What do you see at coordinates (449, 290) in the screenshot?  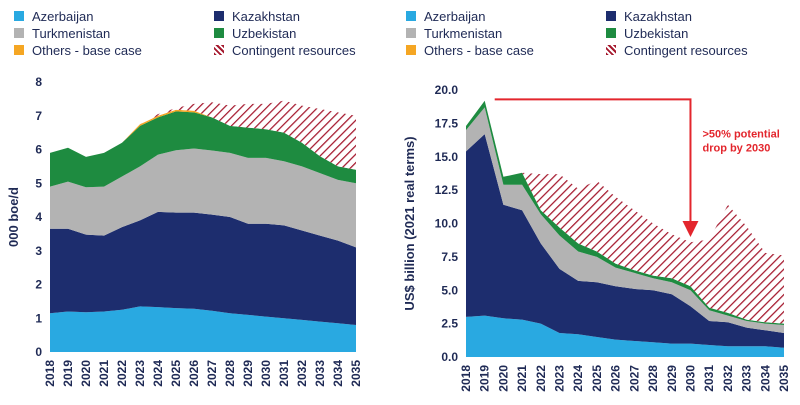 I see `right-y-tick-label: 5.0` at bounding box center [449, 290].